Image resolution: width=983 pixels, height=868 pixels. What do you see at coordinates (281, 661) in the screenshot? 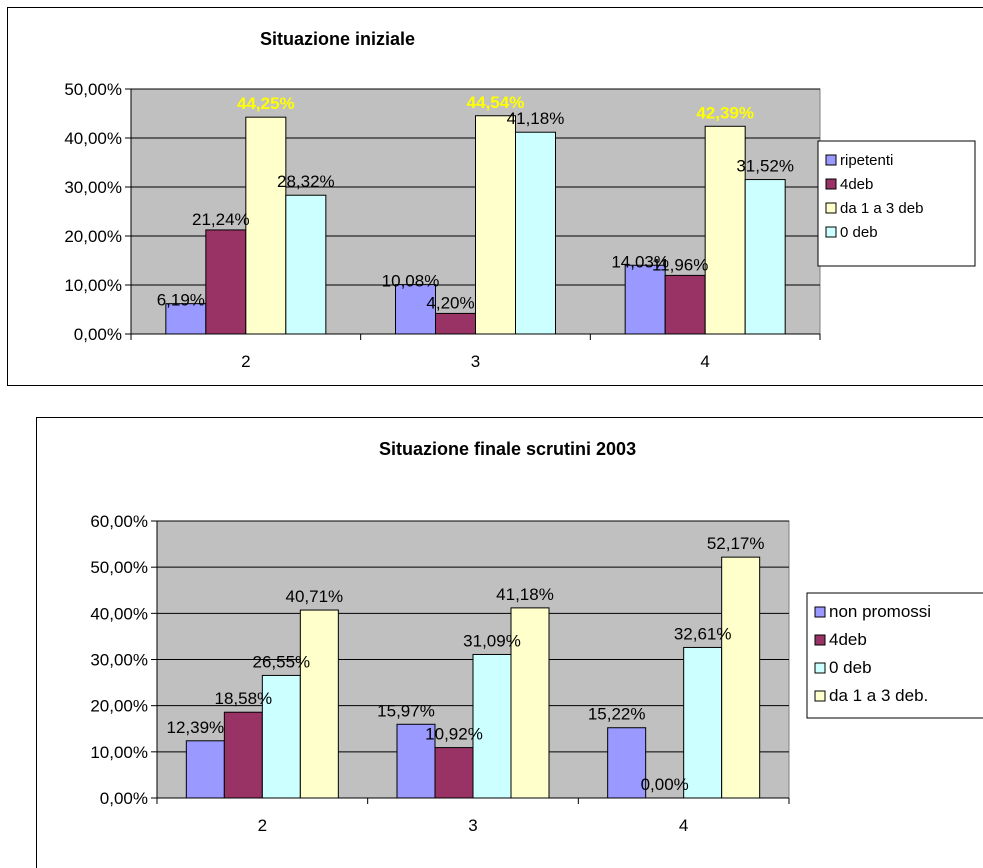
I see `data-label: 26,55%` at bounding box center [281, 661].